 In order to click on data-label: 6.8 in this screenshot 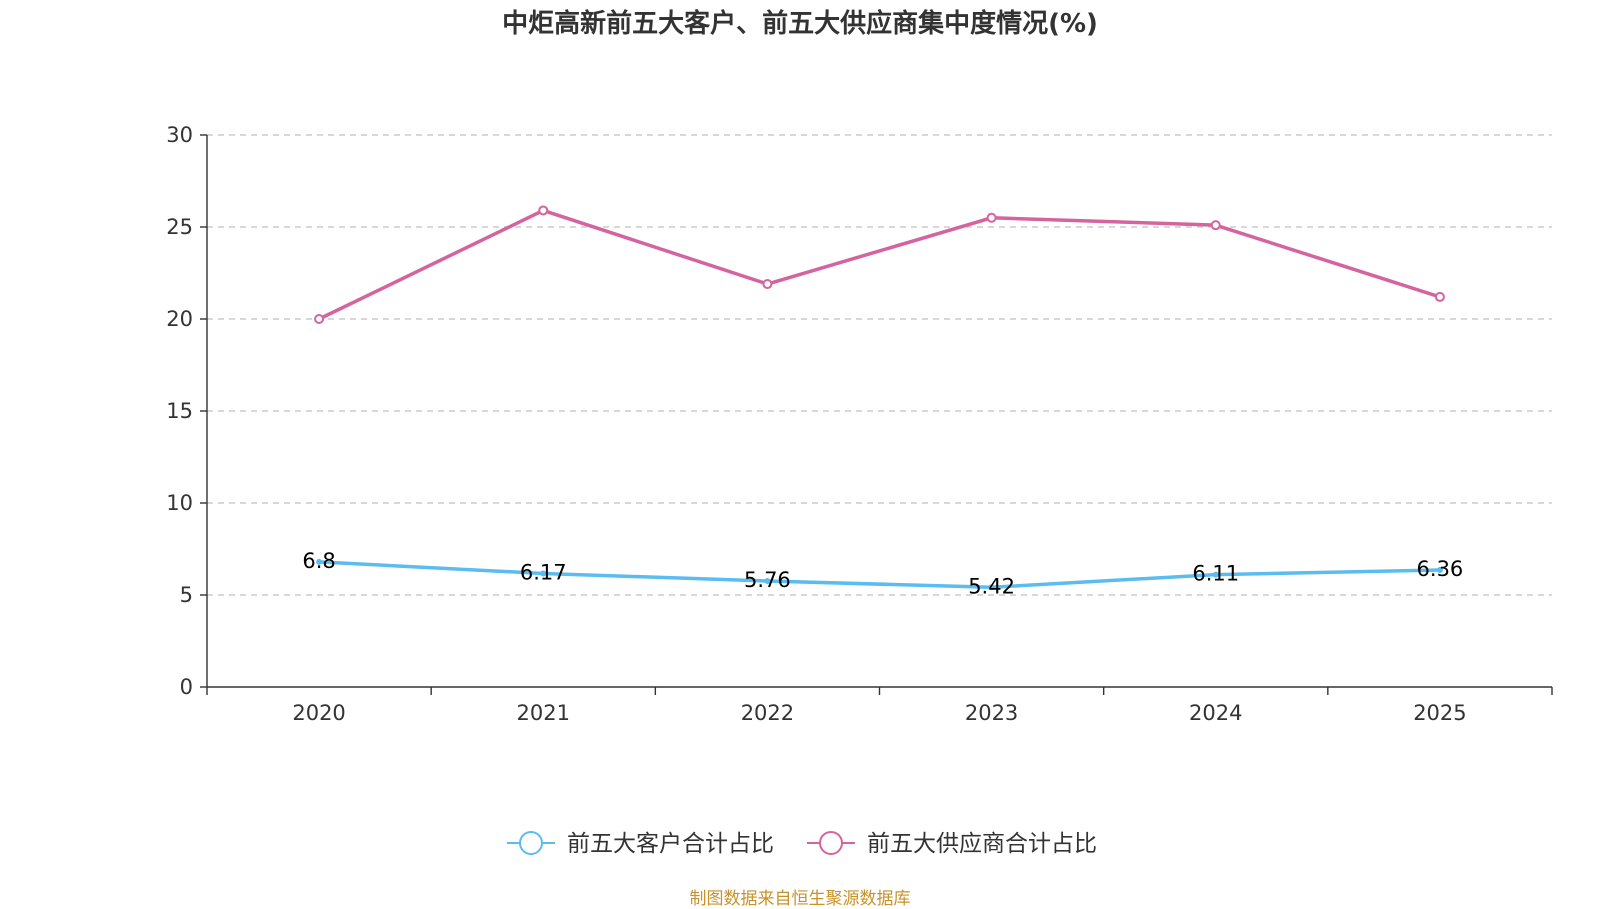, I will do `click(318, 561)`.